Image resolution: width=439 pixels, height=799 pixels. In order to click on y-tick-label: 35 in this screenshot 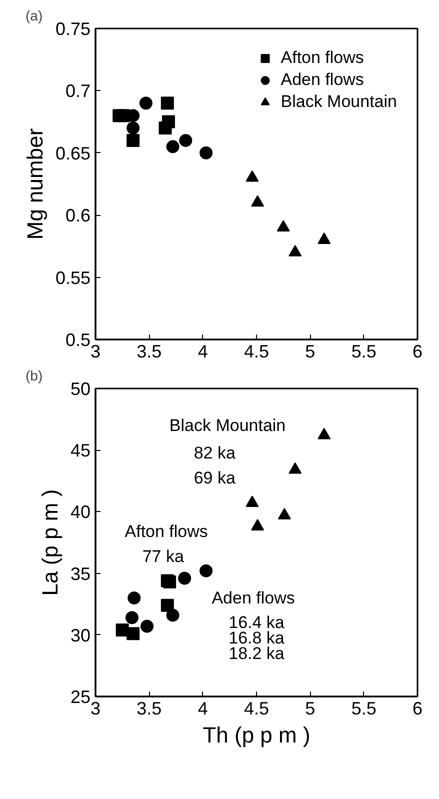, I will do `click(80, 574)`.